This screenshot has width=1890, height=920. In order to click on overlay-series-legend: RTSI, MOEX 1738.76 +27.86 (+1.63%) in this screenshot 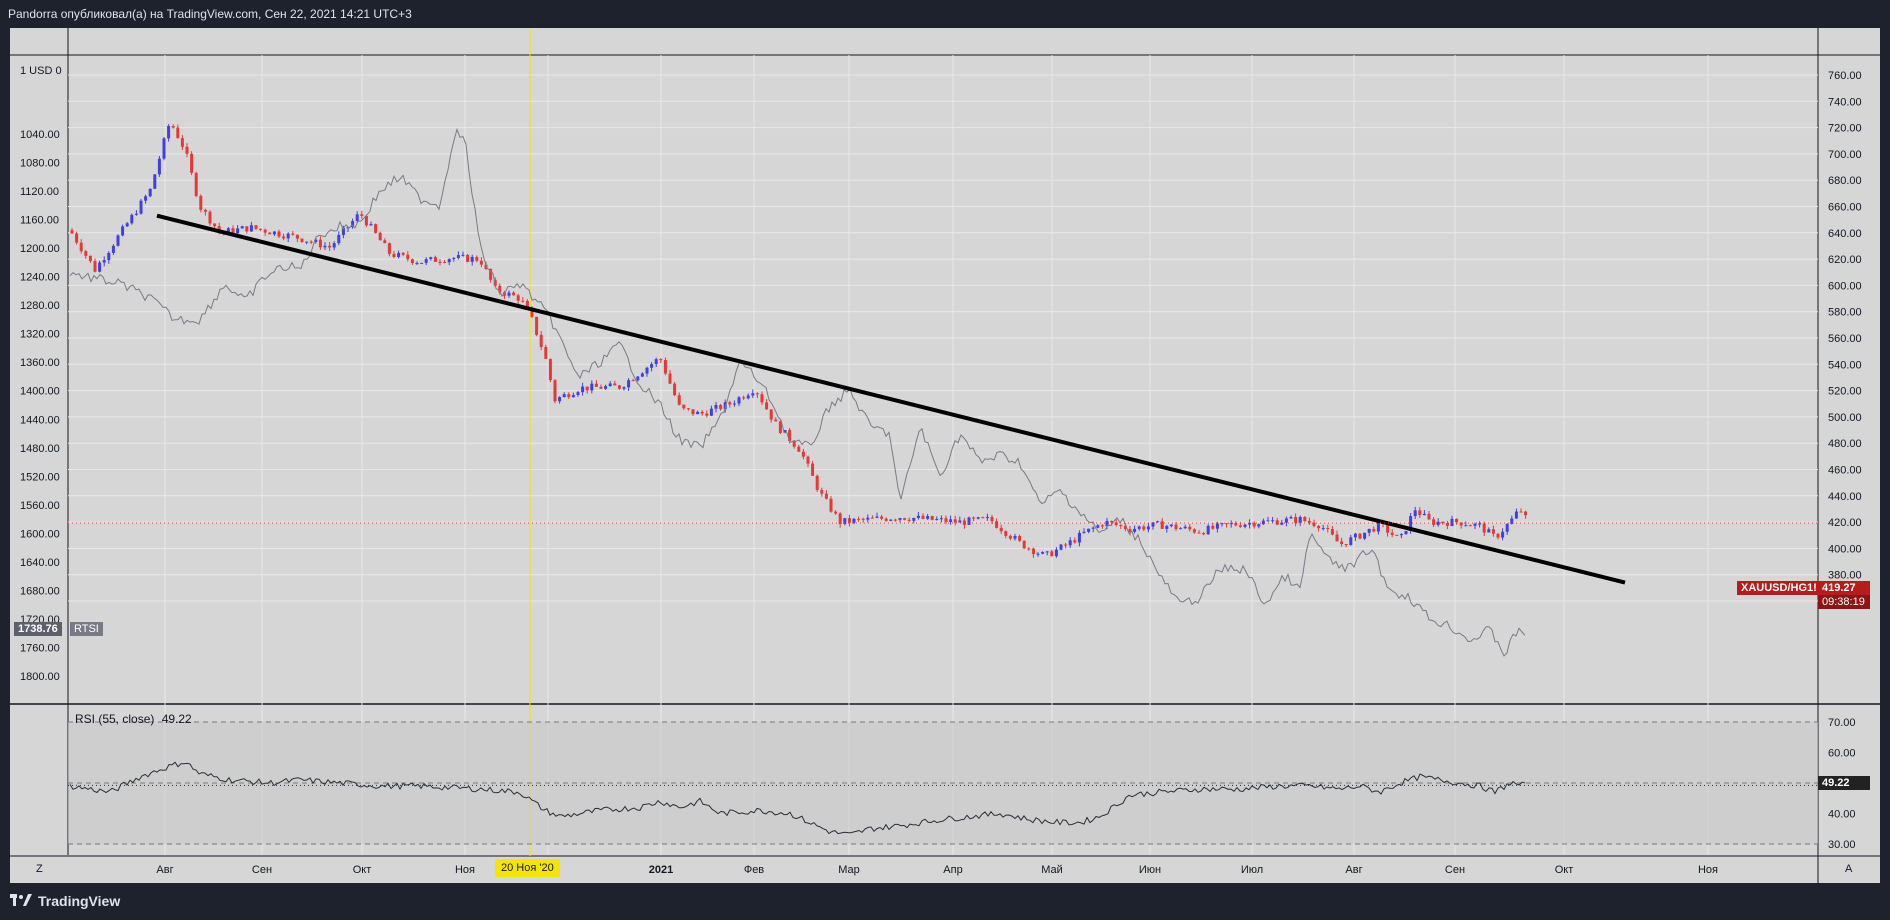, I will do `click(185, 74)`.